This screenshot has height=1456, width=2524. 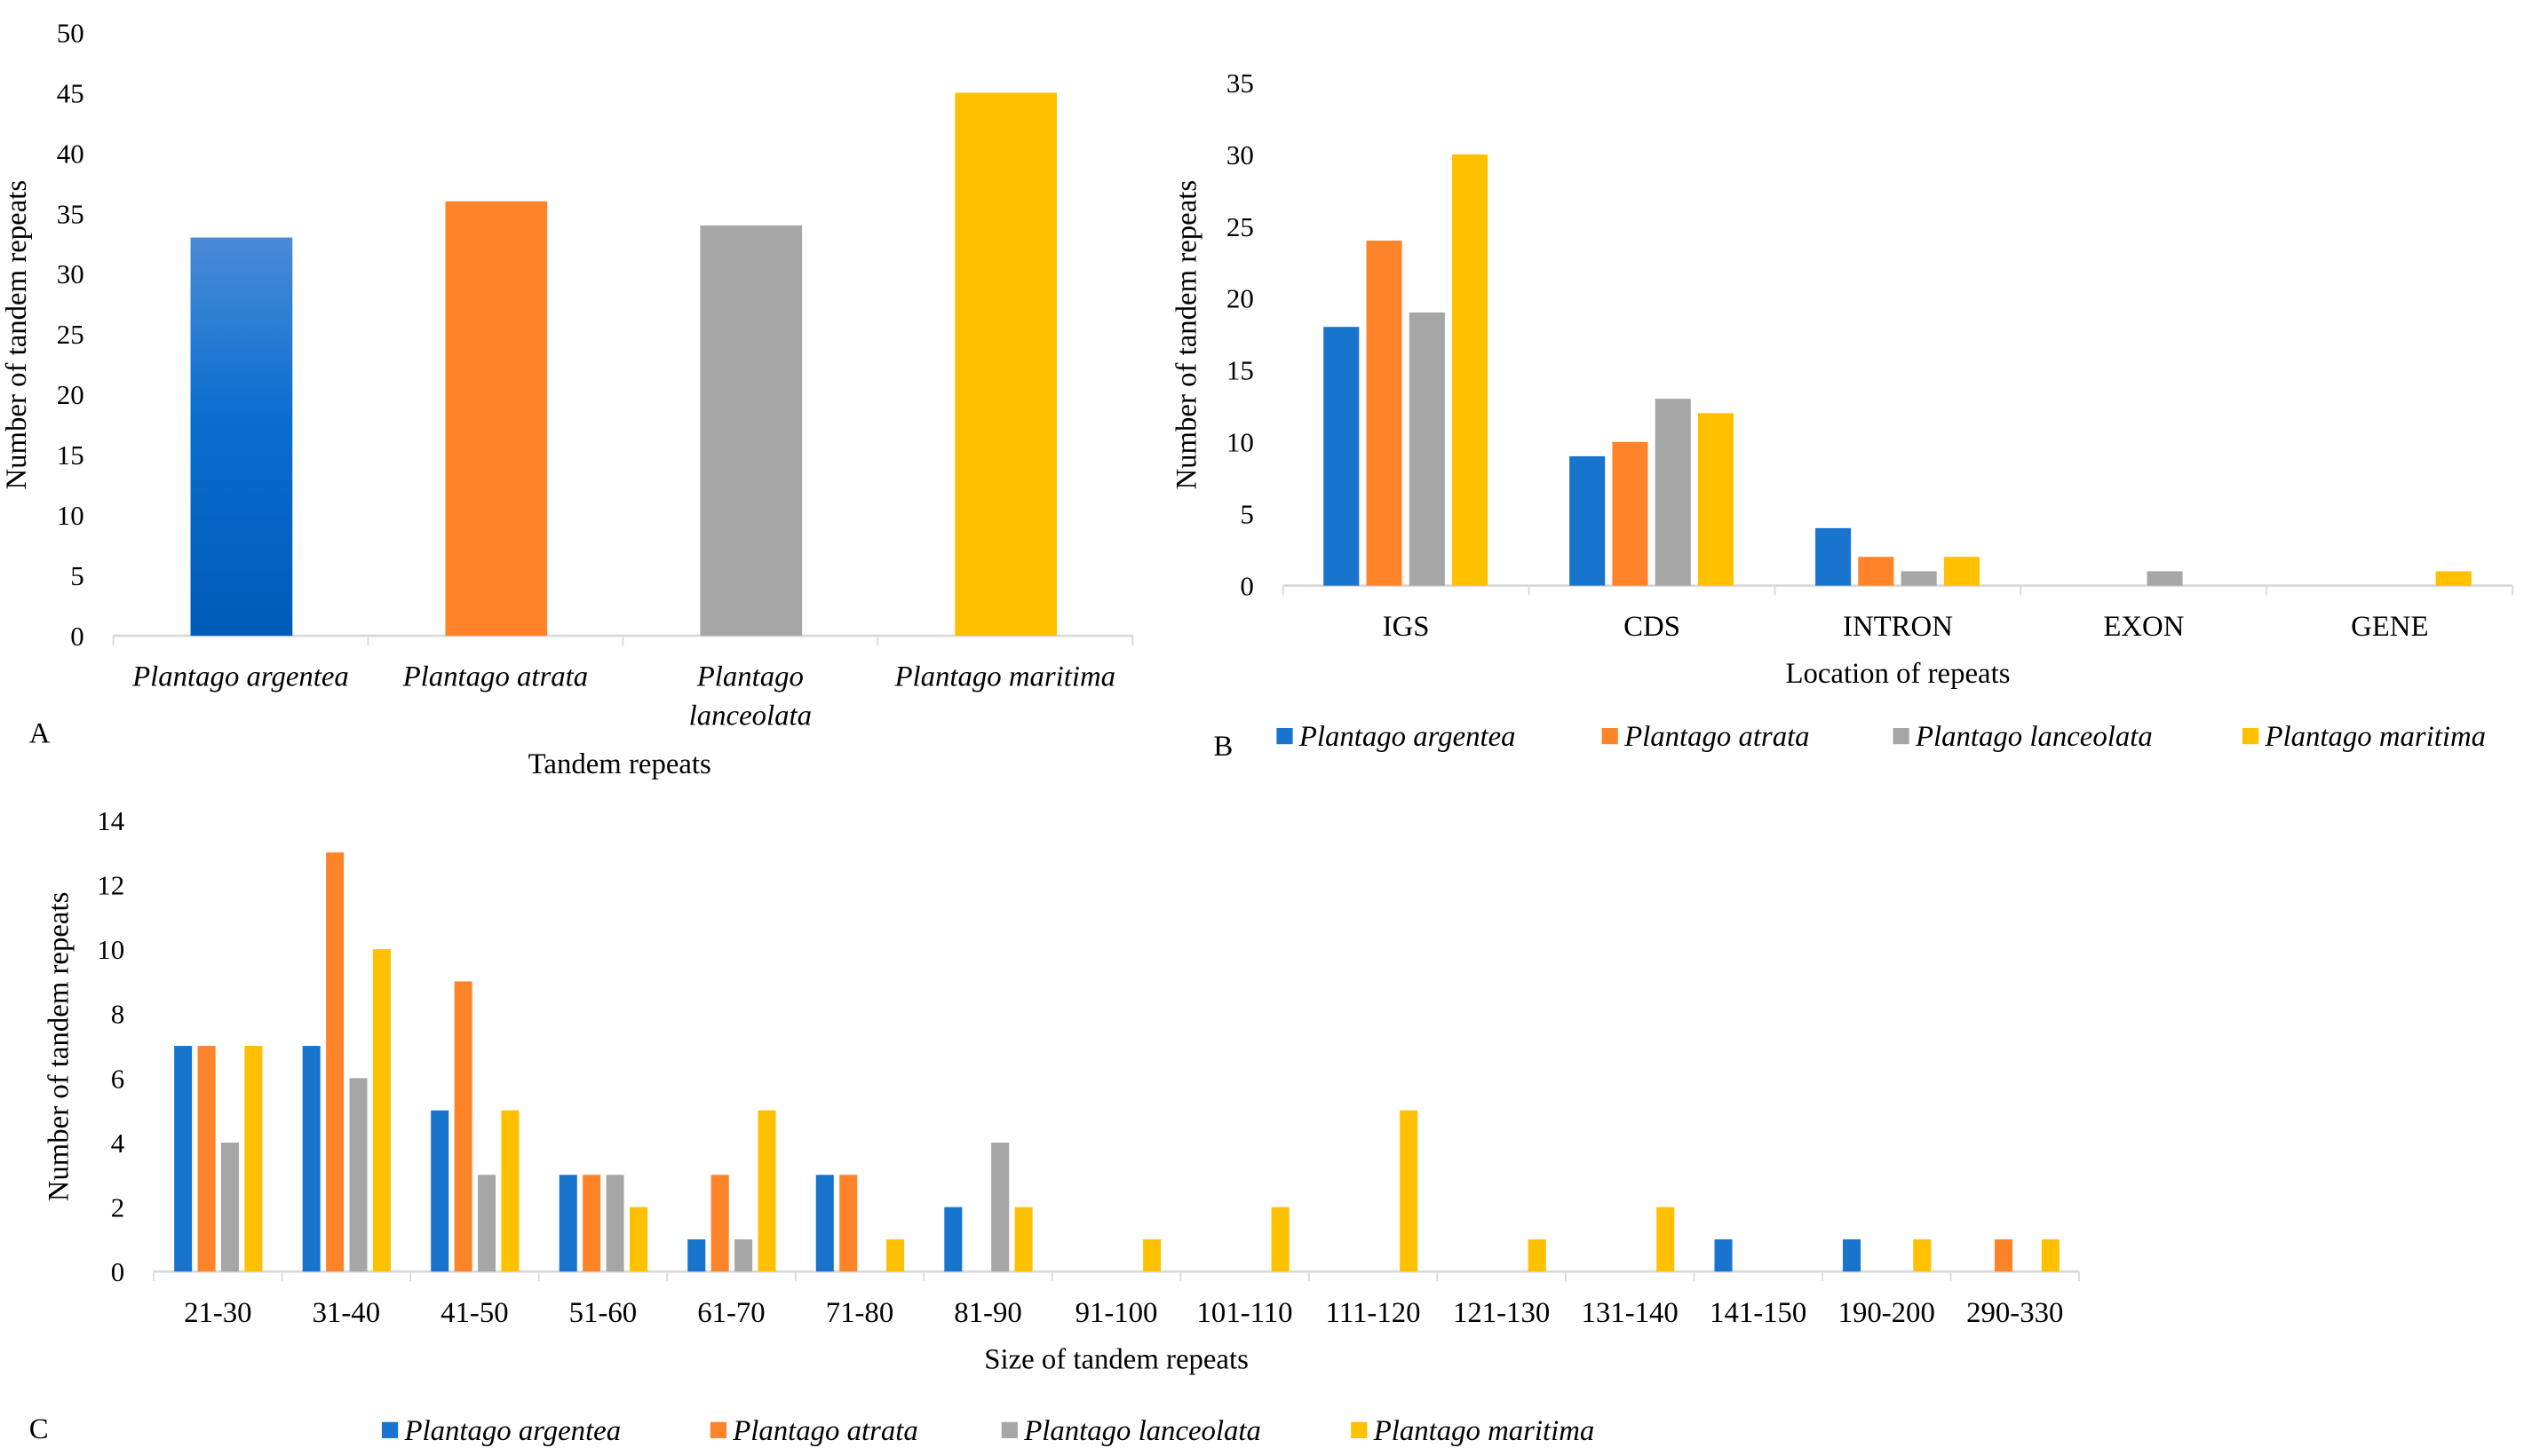 I want to click on x-tick-label: 81-90, so click(x=987, y=1313).